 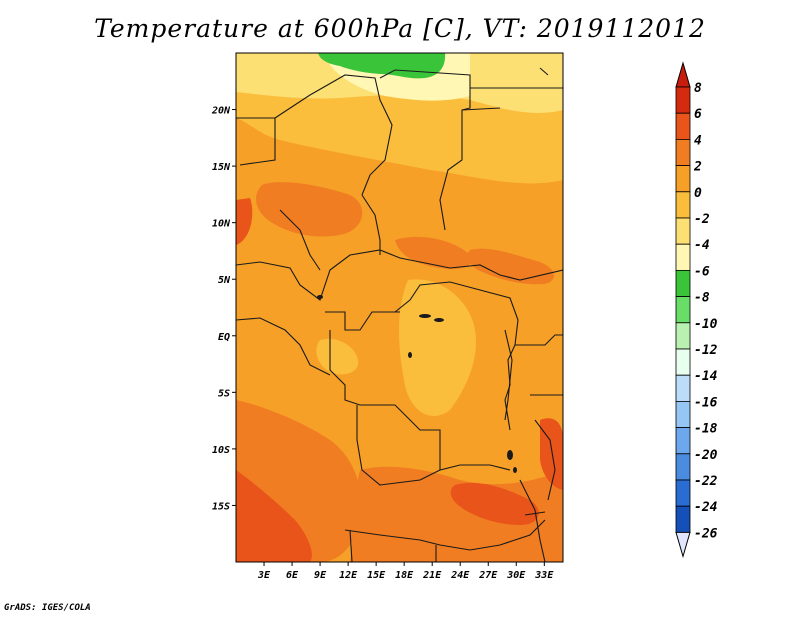 What do you see at coordinates (706, 507) in the screenshot?
I see `colorbar-level-label: -24` at bounding box center [706, 507].